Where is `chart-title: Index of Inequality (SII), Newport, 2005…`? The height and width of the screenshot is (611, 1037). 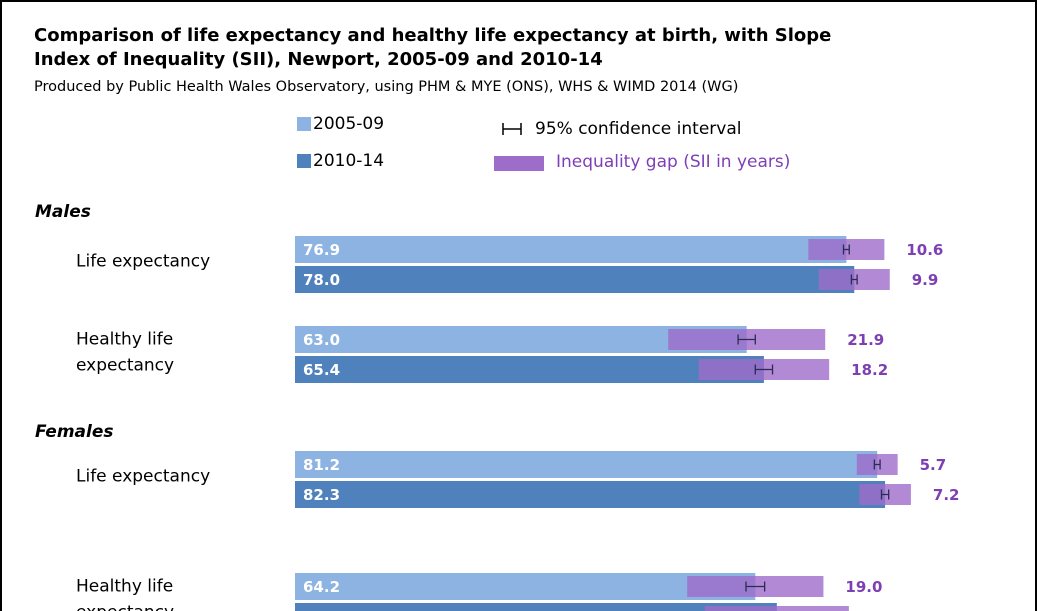
chart-title: Index of Inequality (SII), Newport, 2005… is located at coordinates (318, 59).